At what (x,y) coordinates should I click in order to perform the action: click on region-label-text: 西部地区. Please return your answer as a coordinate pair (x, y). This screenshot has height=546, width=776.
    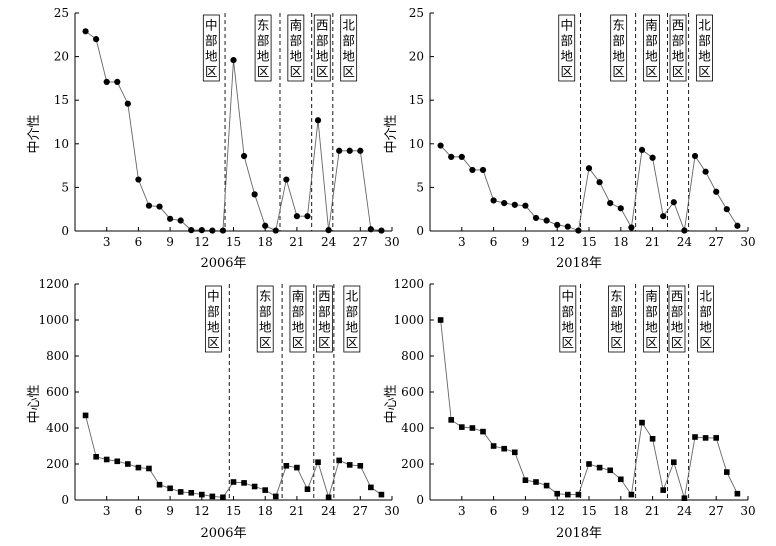
    Looking at the image, I should click on (678, 49).